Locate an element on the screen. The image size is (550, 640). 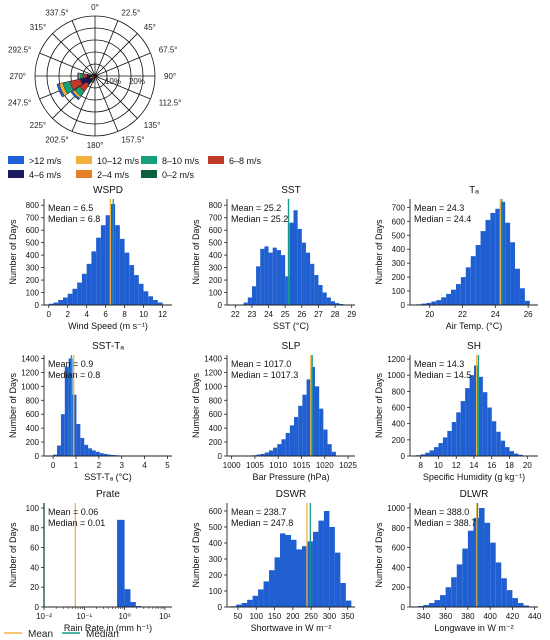
x-tick-label: 420 is located at coordinates (513, 616).